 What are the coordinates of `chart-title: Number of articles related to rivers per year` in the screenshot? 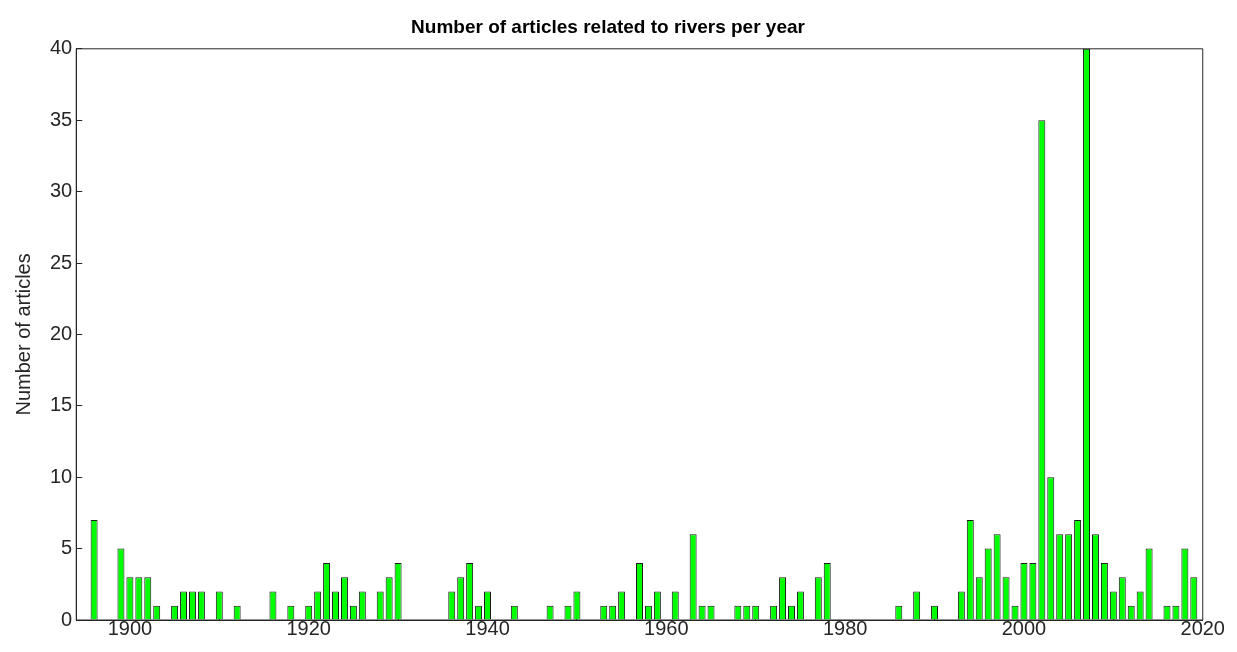 It's located at (608, 26).